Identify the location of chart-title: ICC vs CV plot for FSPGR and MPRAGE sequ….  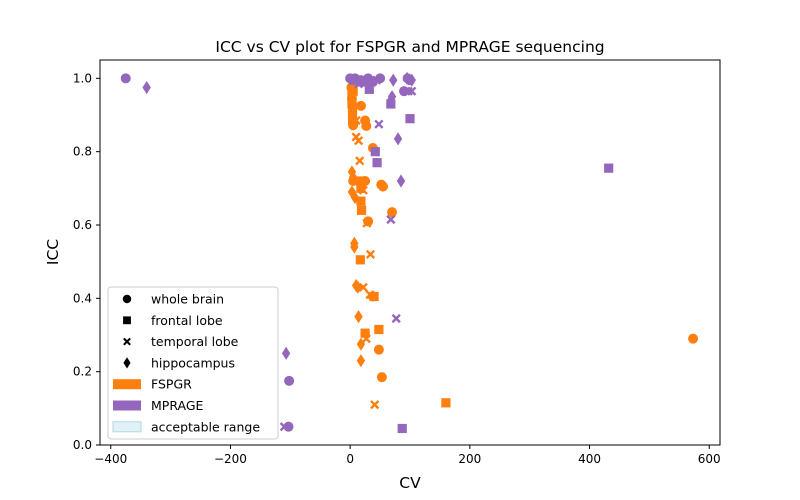
(409, 47).